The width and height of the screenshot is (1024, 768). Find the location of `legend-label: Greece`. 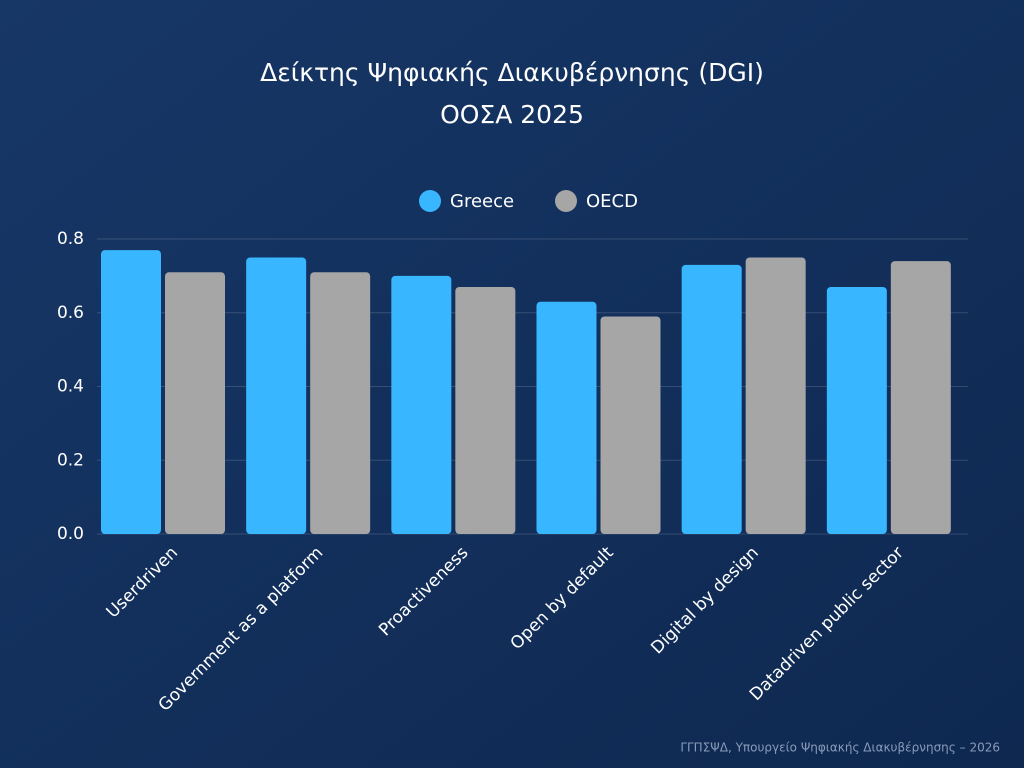

legend-label: Greece is located at coordinates (482, 201).